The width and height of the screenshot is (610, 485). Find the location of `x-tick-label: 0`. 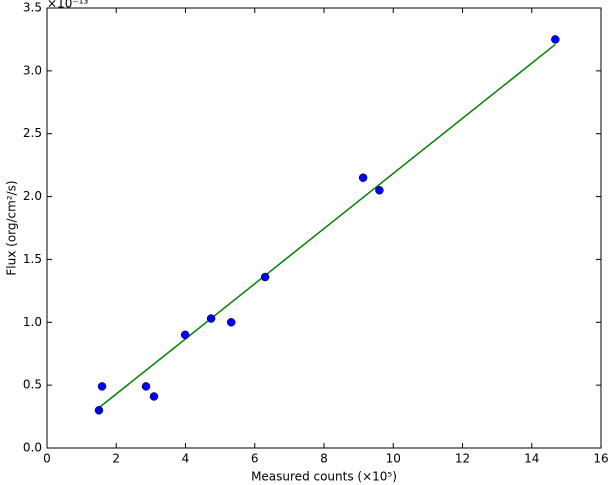

x-tick-label: 0 is located at coordinates (47, 459).